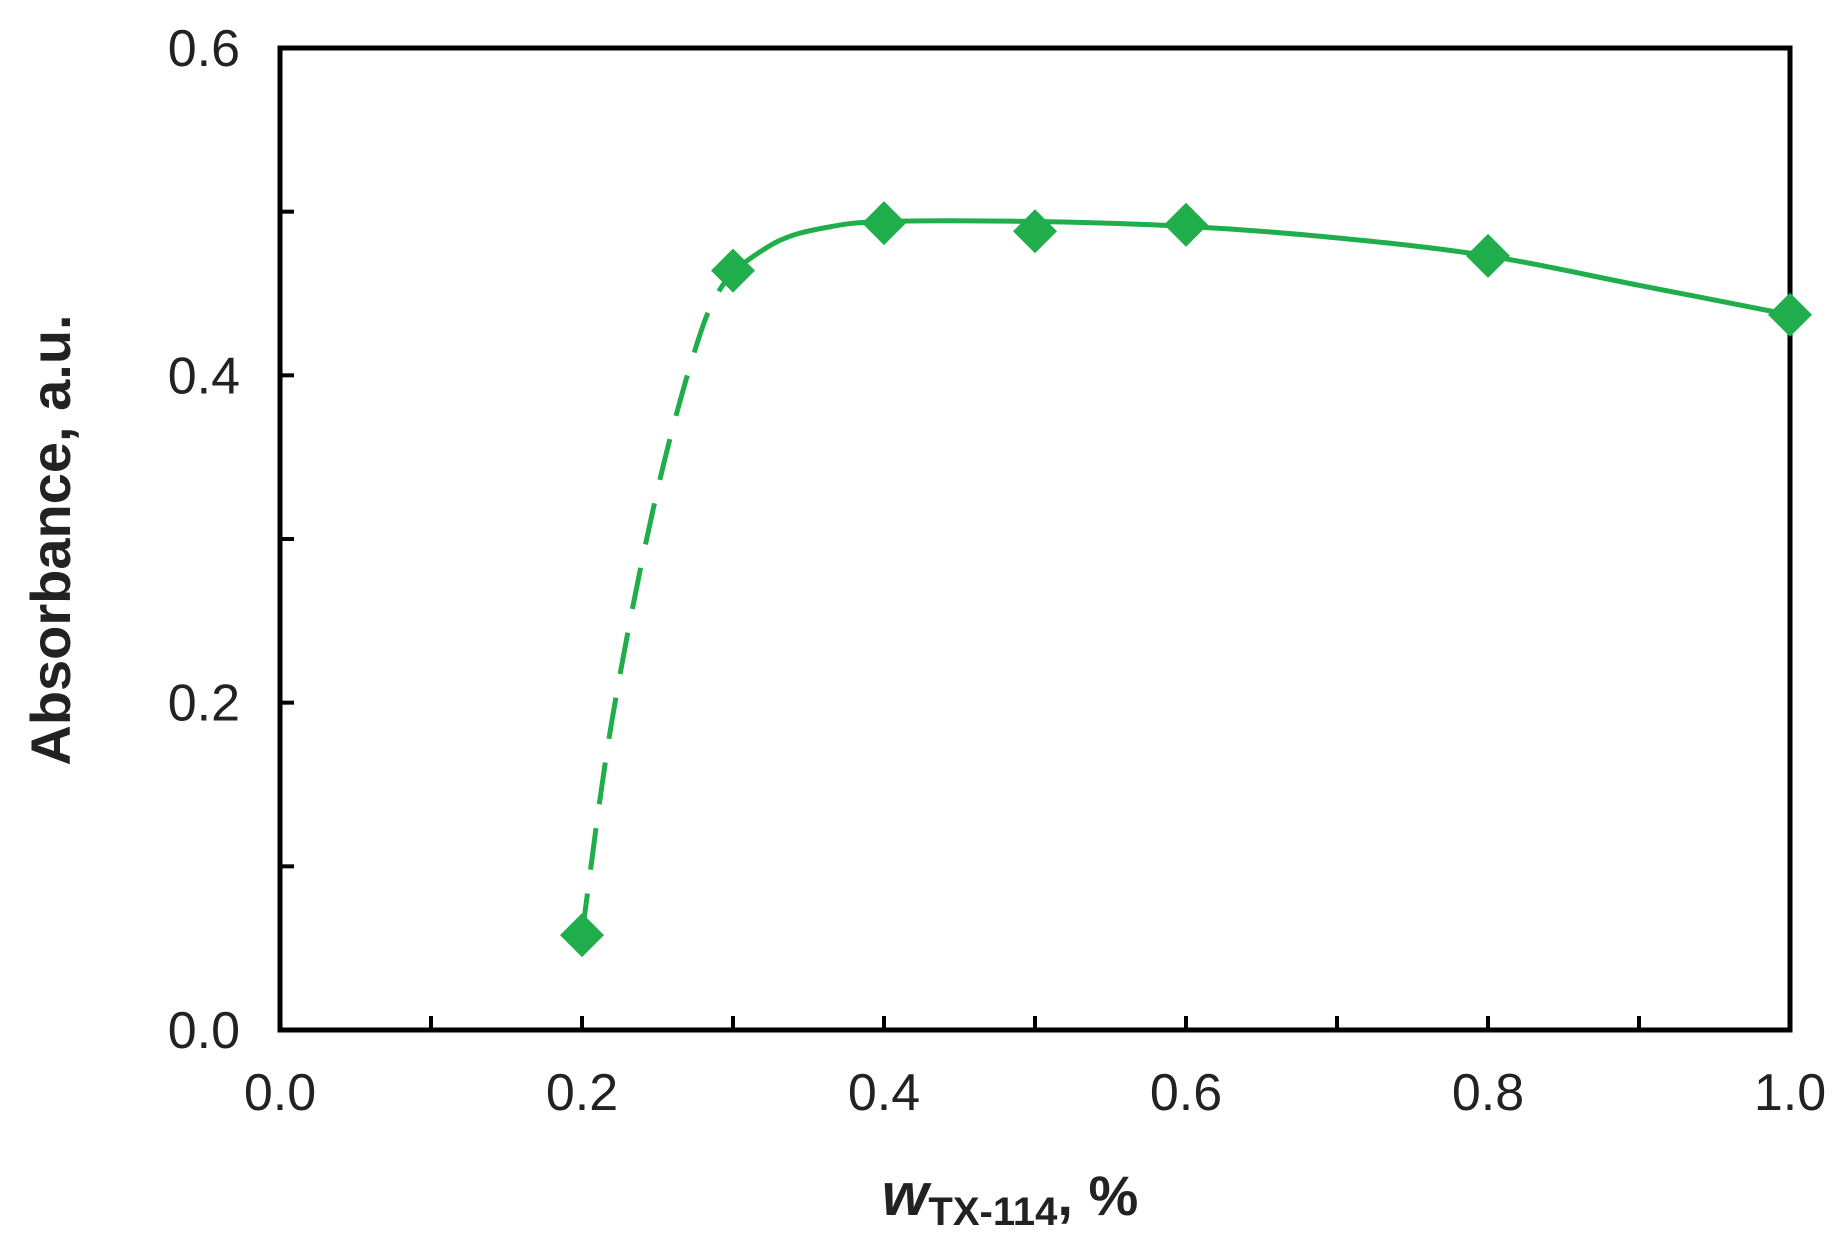  Describe the element at coordinates (582, 1093) in the screenshot. I see `x-tick-label: 0.2` at that location.